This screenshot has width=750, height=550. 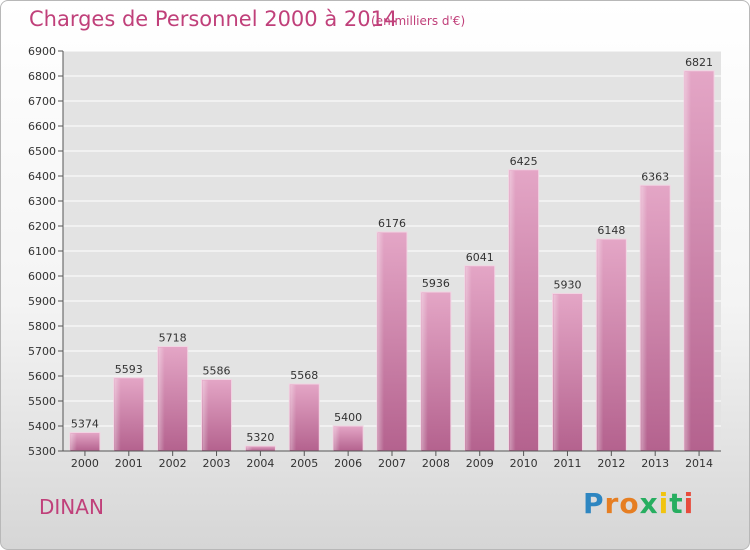 What do you see at coordinates (348, 463) in the screenshot?
I see `x-tick-label: 2006` at bounding box center [348, 463].